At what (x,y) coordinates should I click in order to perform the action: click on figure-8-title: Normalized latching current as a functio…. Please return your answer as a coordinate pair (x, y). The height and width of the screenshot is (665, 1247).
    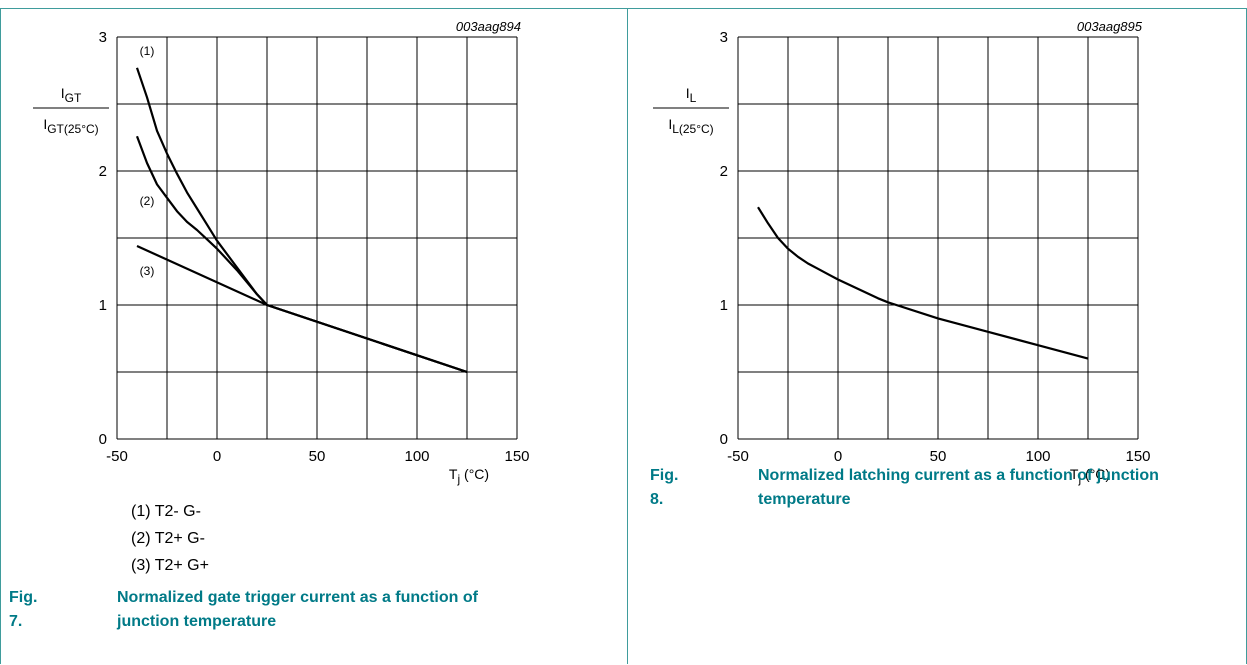
    Looking at the image, I should click on (958, 487).